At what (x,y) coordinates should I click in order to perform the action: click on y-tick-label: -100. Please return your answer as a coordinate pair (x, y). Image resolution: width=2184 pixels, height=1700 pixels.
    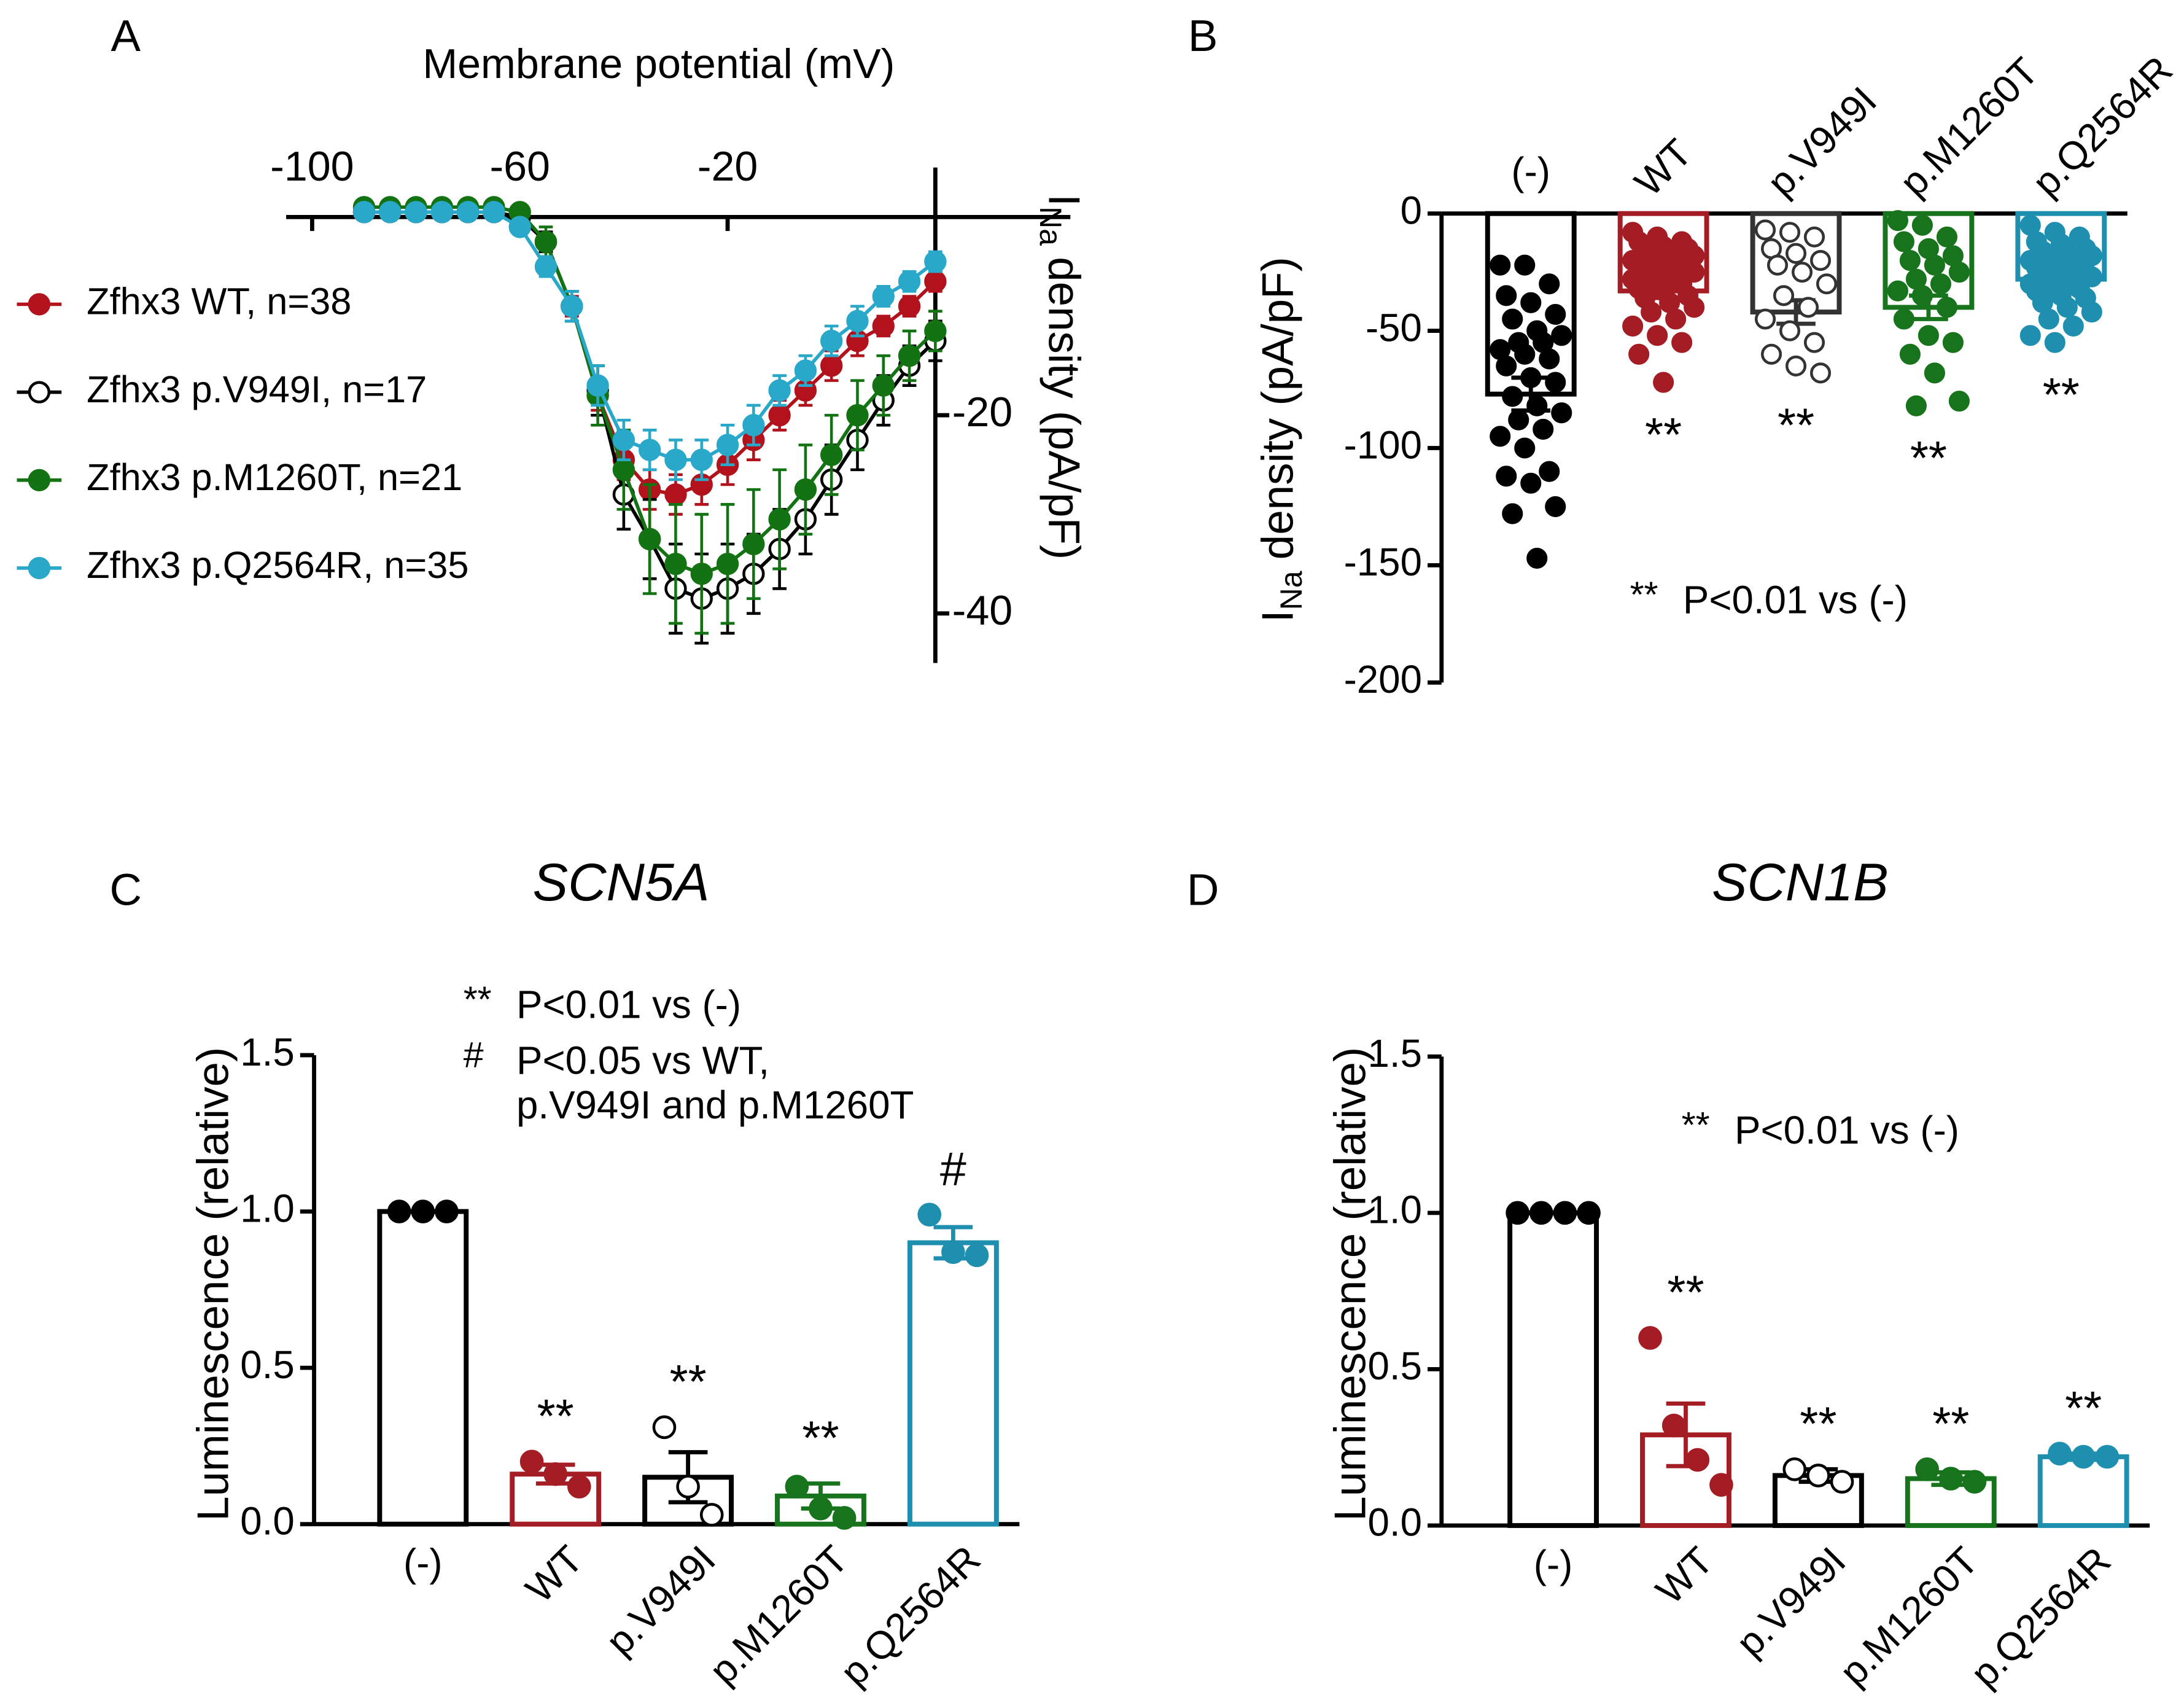
    Looking at the image, I should click on (1383, 445).